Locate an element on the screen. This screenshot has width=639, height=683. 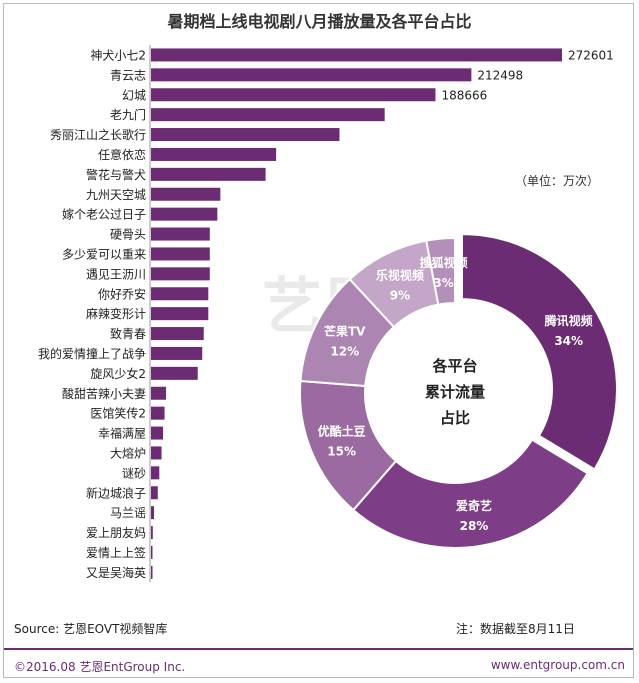
donut-center-label: 累计流量 is located at coordinates (455, 392).